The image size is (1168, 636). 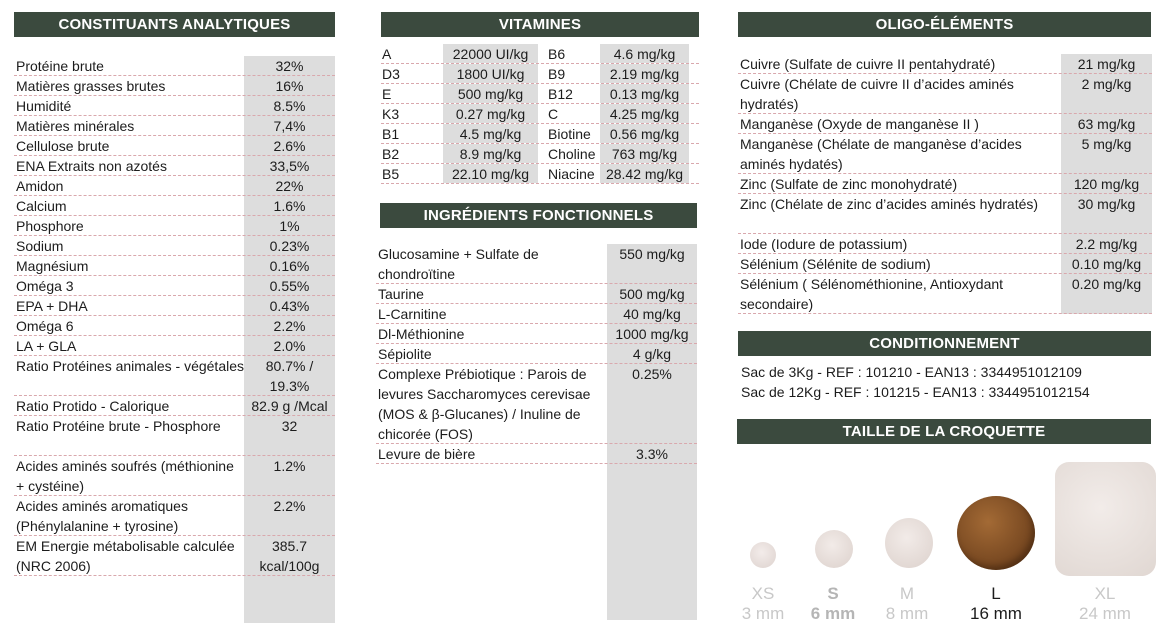 I want to click on row-label: Matières minérales, so click(x=75, y=126).